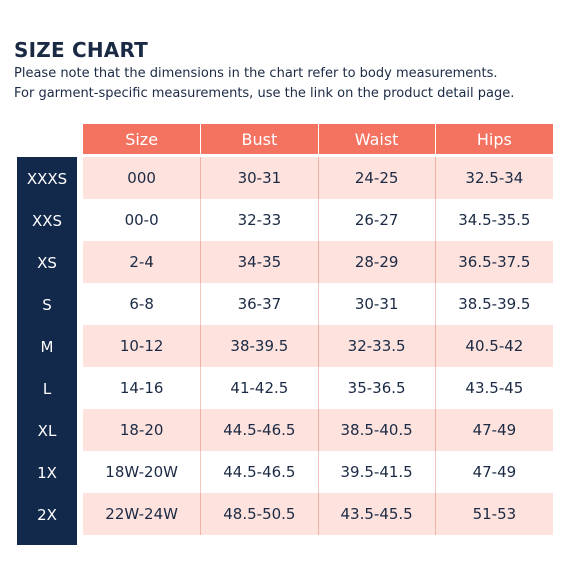 The width and height of the screenshot is (580, 580). I want to click on cell-bust: 36-37, so click(259, 304).